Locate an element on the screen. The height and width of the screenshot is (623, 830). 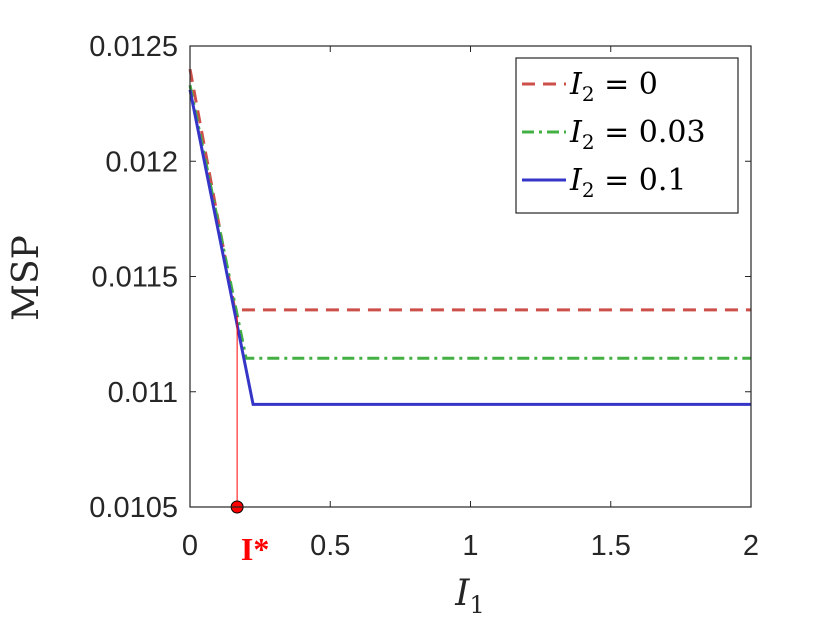
legend-label-3: I2 = 0.1 is located at coordinates (628, 182).